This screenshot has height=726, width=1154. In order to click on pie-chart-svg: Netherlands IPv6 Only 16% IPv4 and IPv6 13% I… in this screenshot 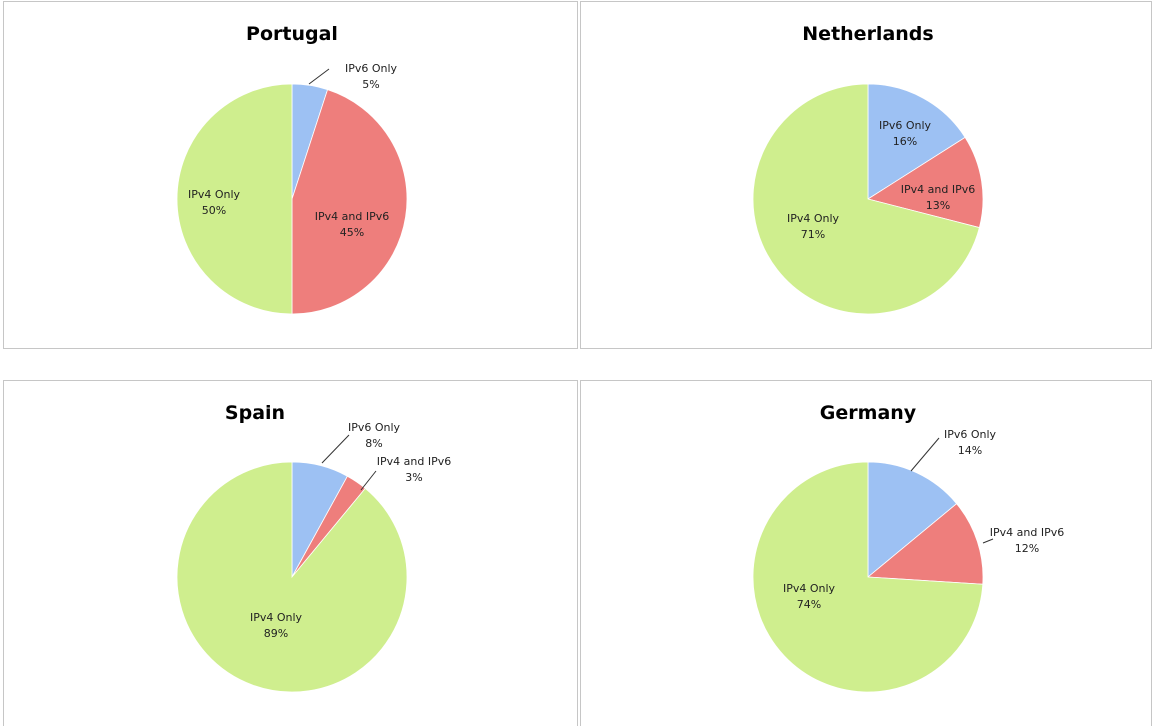, I will do `click(868, 169)`.